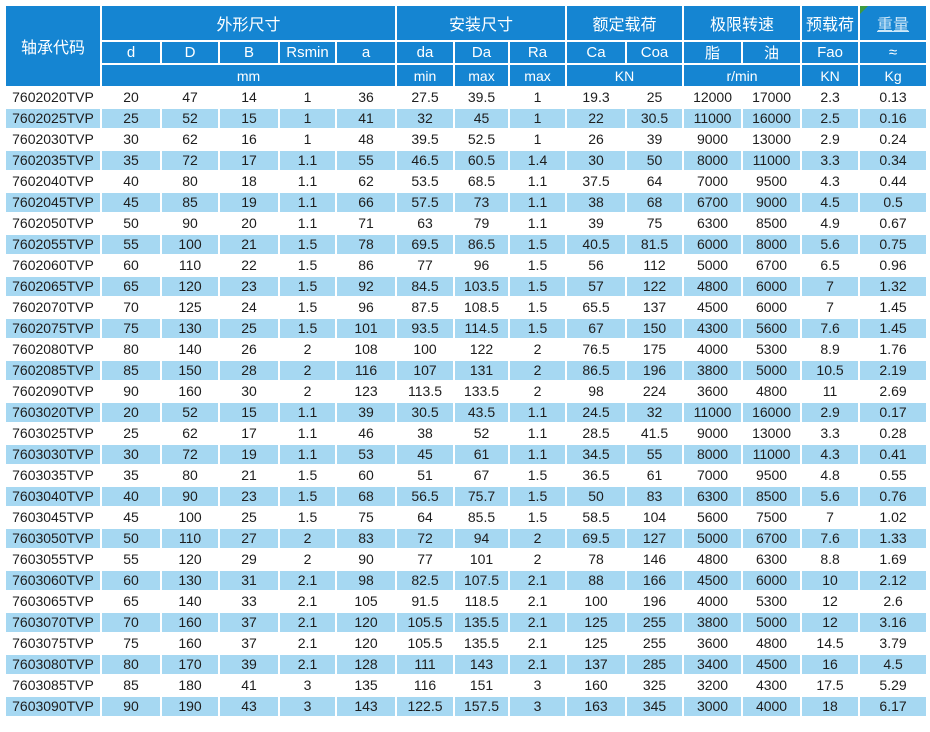 The image size is (930, 732). Describe the element at coordinates (893, 538) in the screenshot. I see `value-cell: 1.33` at that location.